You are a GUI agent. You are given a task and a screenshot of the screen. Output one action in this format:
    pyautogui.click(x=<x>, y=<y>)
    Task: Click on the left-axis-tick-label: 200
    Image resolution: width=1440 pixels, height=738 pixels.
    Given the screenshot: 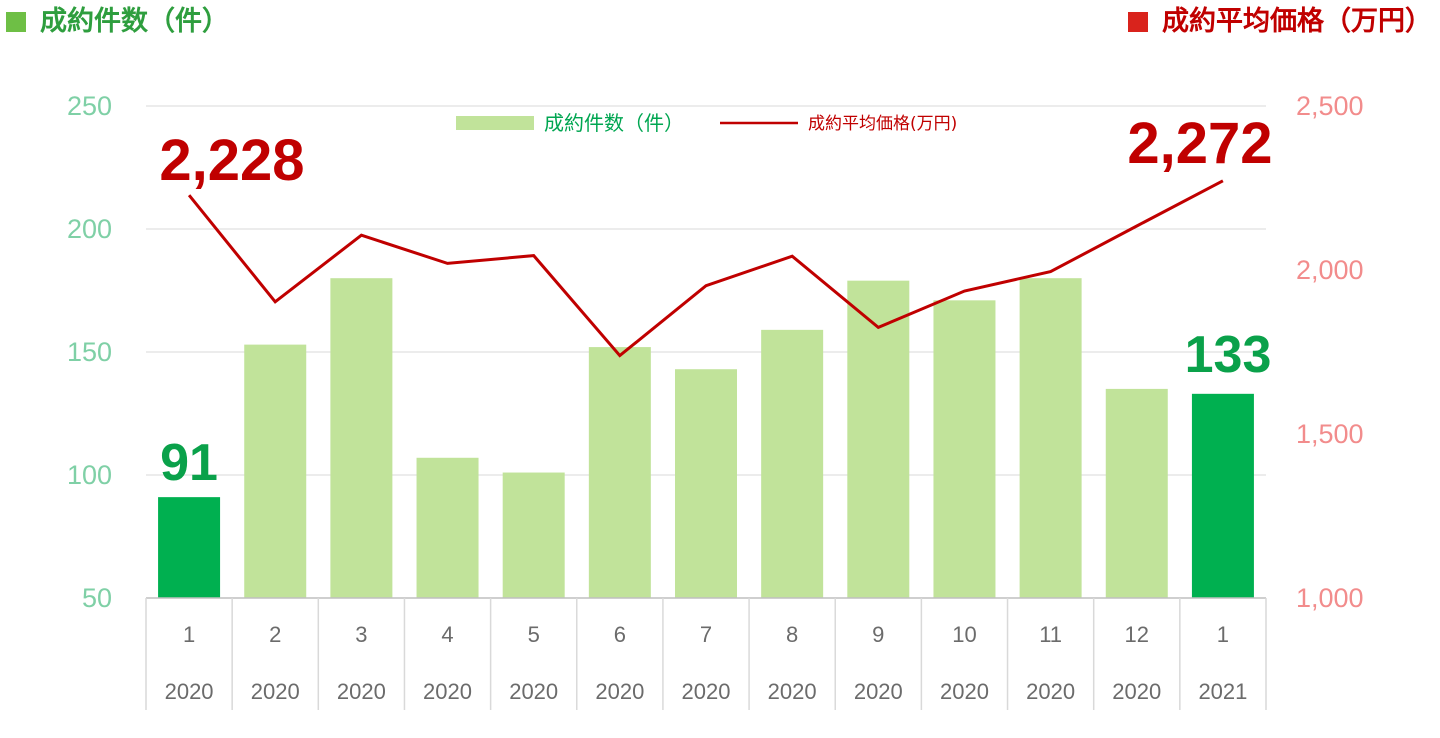 What is the action you would take?
    pyautogui.click(x=89, y=229)
    